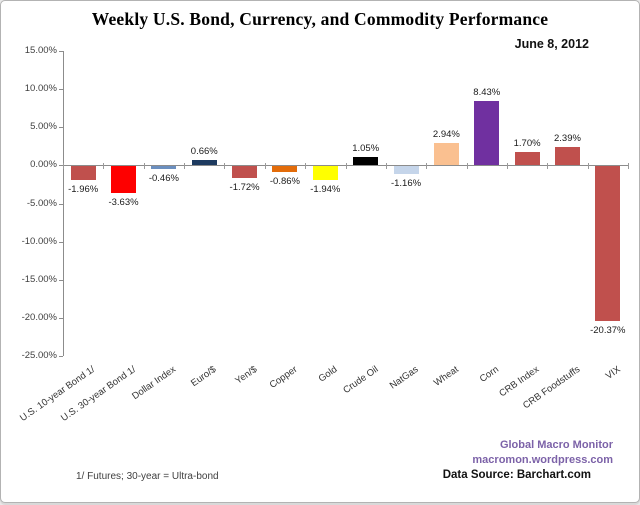 The height and width of the screenshot is (505, 640). What do you see at coordinates (527, 144) in the screenshot?
I see `bar-value-label: 1.70%` at bounding box center [527, 144].